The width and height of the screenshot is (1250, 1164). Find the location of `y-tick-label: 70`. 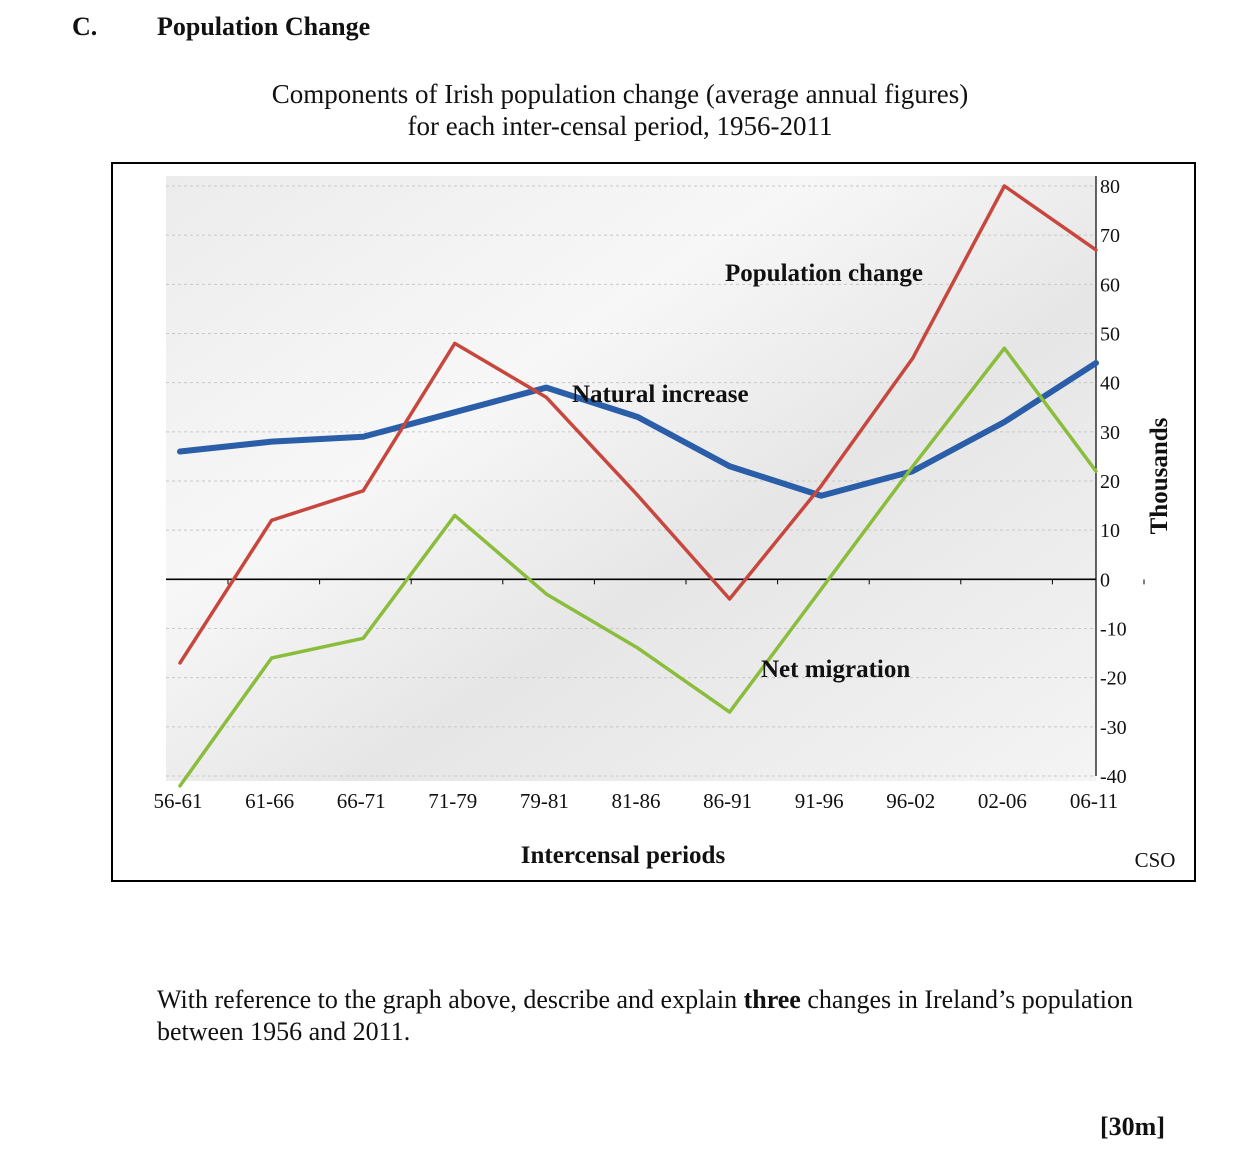

y-tick-label: 70 is located at coordinates (1110, 236).